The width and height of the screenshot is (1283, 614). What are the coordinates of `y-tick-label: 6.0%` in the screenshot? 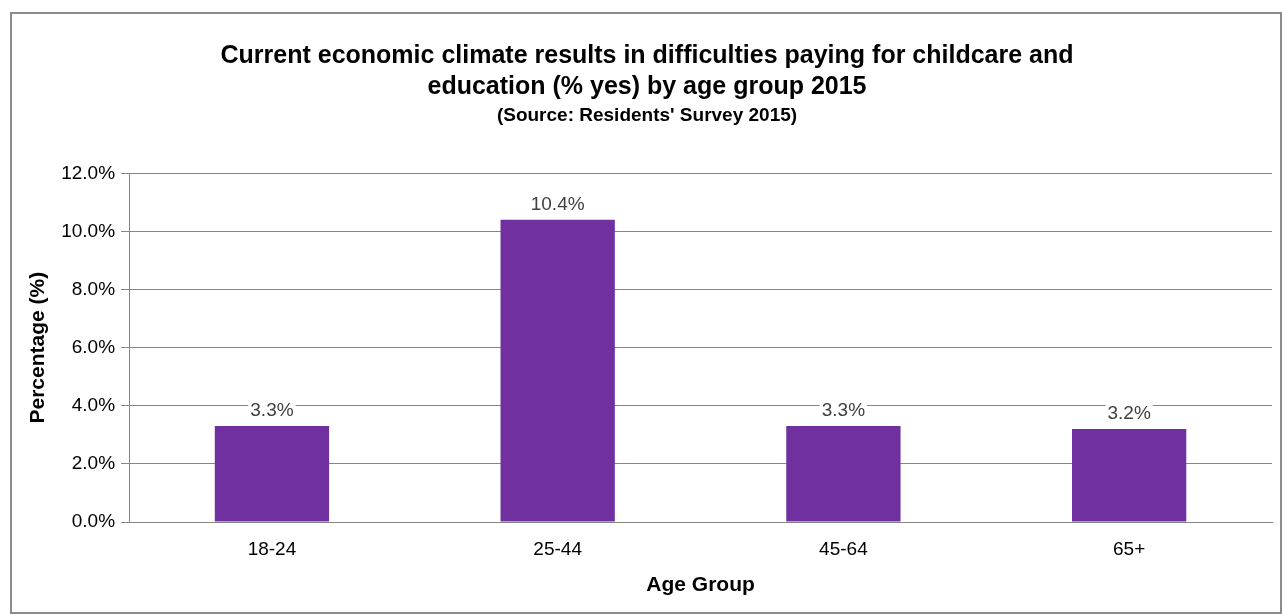 It's located at (93, 346).